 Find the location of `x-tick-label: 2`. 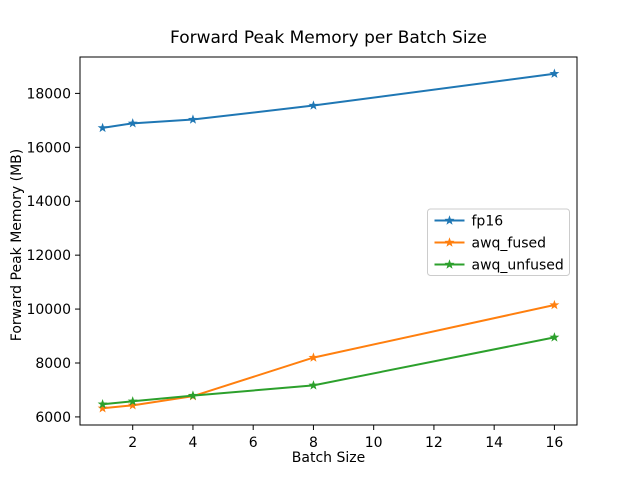

x-tick-label: 2 is located at coordinates (132, 443).